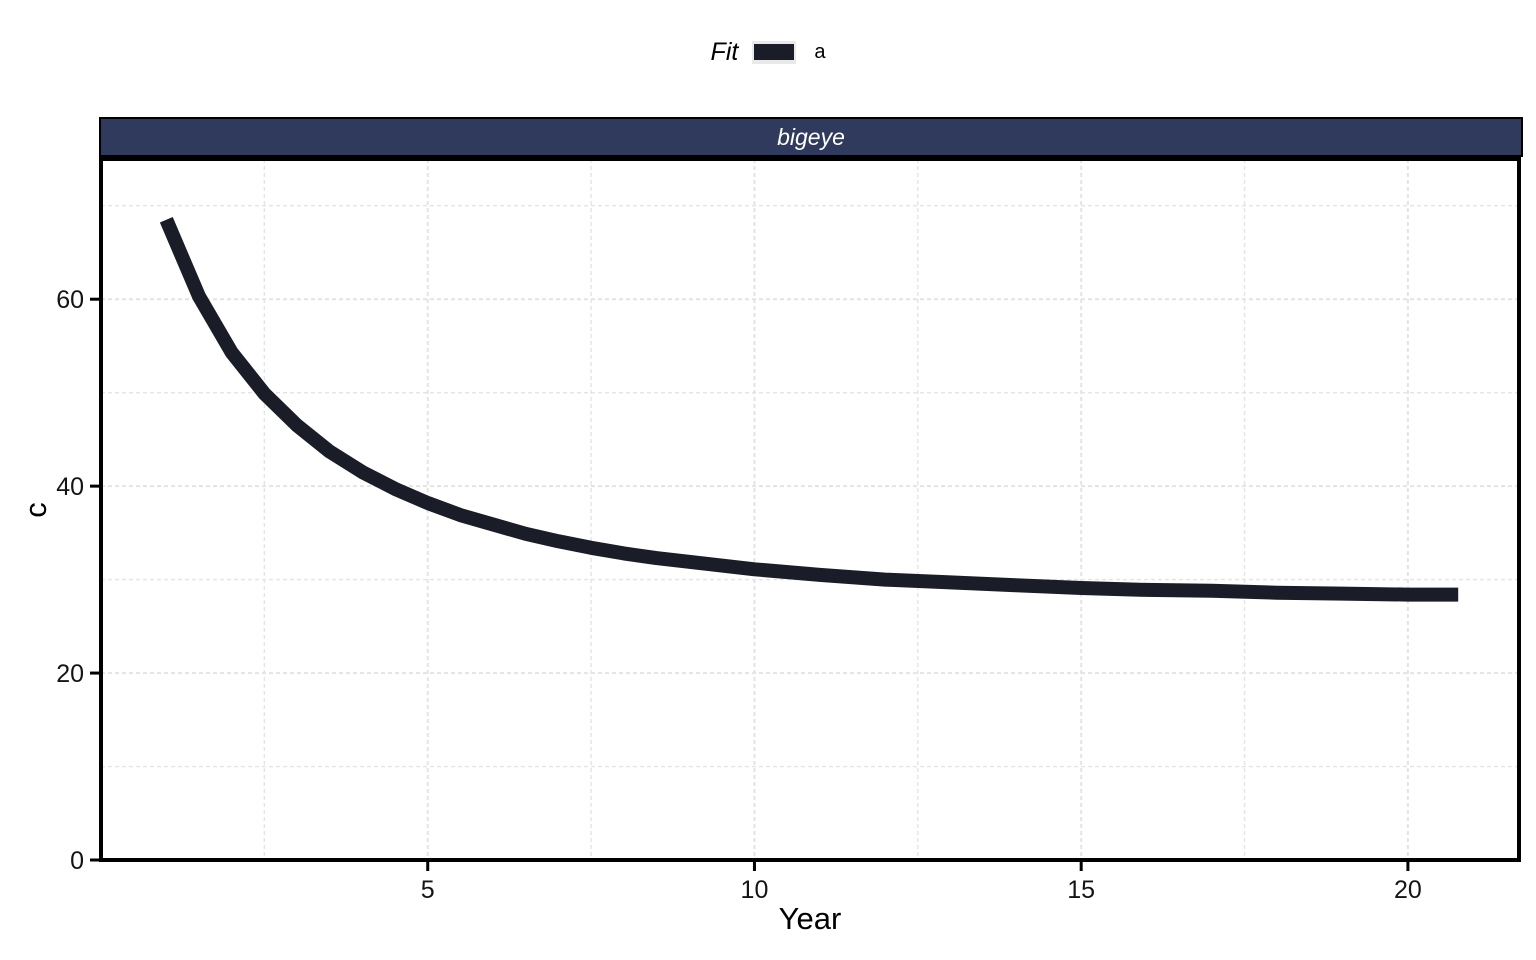 The height and width of the screenshot is (960, 1536). I want to click on y-axis-title: c, so click(35, 510).